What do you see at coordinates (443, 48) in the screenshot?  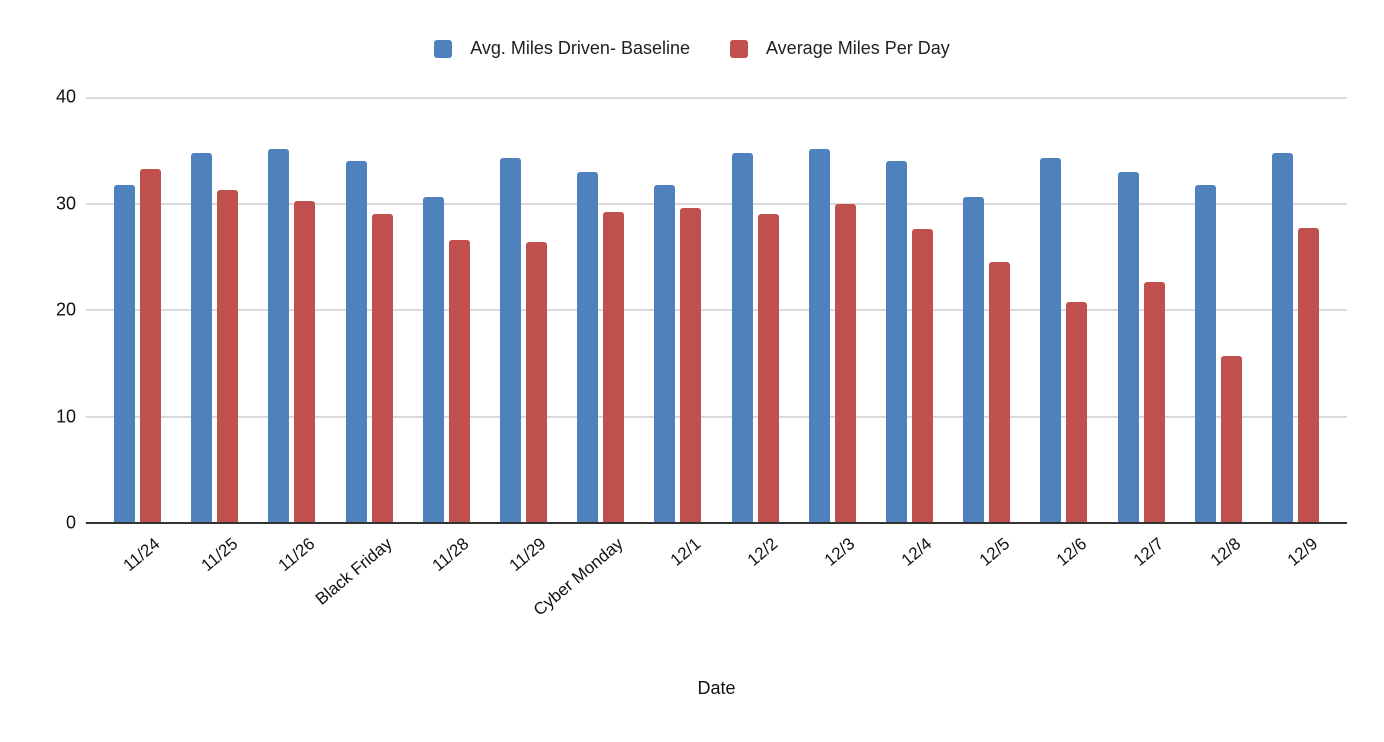 I see `legend-color-swatch-baseline` at bounding box center [443, 48].